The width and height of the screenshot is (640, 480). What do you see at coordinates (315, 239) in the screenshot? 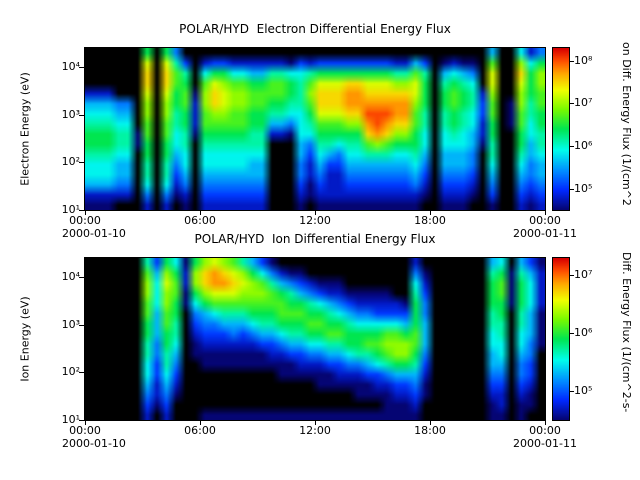
I see `ion-panel-title: POLAR/HYD Ion Differential Energy Flux` at bounding box center [315, 239].